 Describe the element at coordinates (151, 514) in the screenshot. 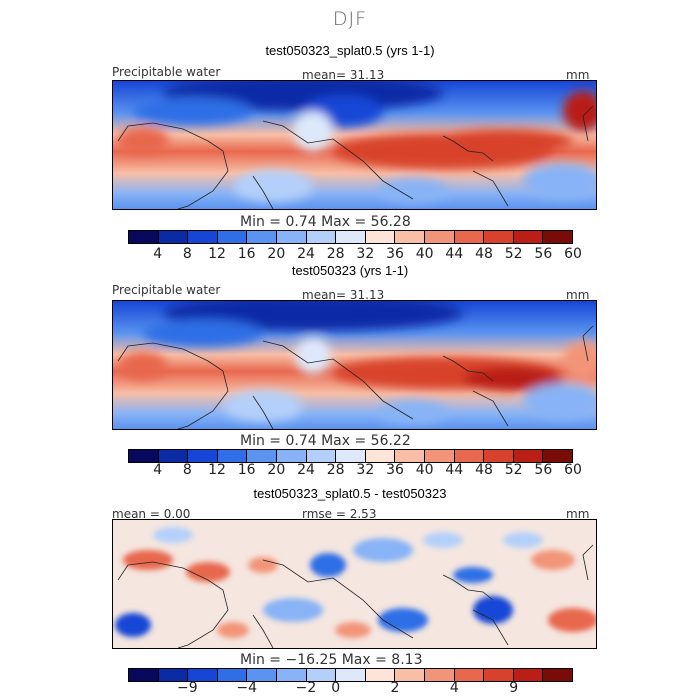

I see `panel3-mean-label: mean = 0.00` at that location.